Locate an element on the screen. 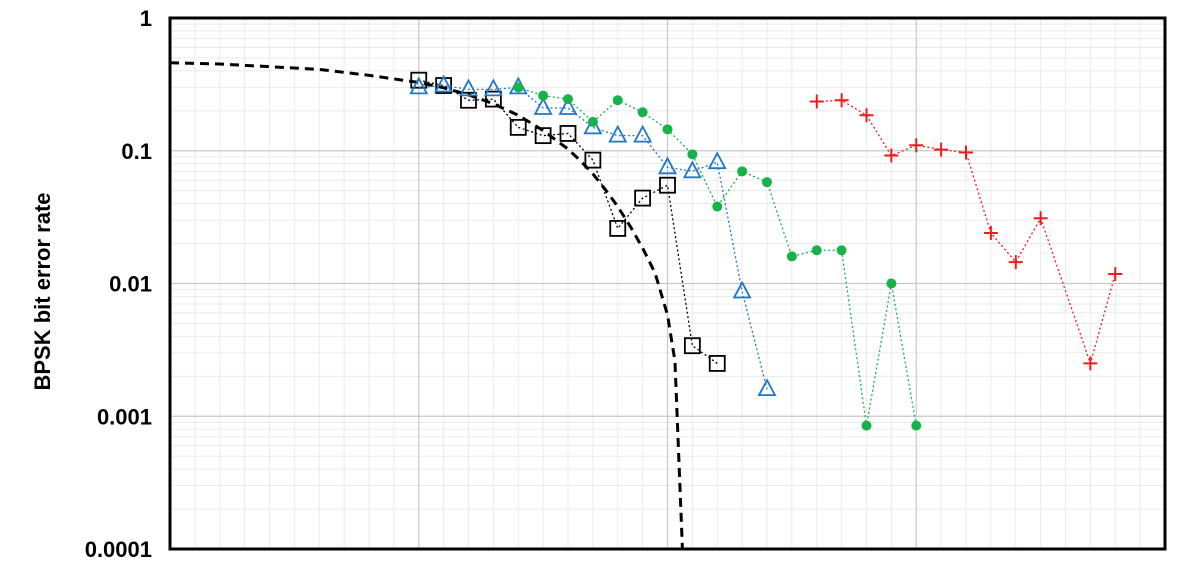 The width and height of the screenshot is (1196, 569). y-axis-label: BPSK bit error rate is located at coordinates (42, 291).